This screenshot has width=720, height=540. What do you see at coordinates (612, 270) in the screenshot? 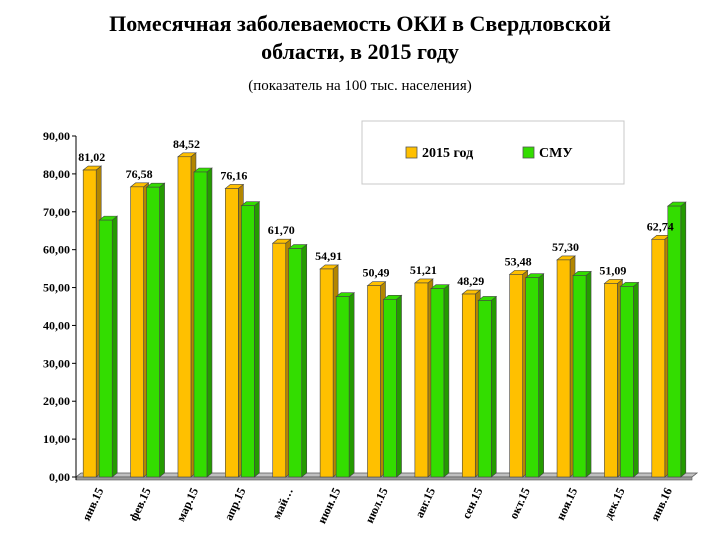
I see `data-label-2015: 51,09` at bounding box center [612, 270].